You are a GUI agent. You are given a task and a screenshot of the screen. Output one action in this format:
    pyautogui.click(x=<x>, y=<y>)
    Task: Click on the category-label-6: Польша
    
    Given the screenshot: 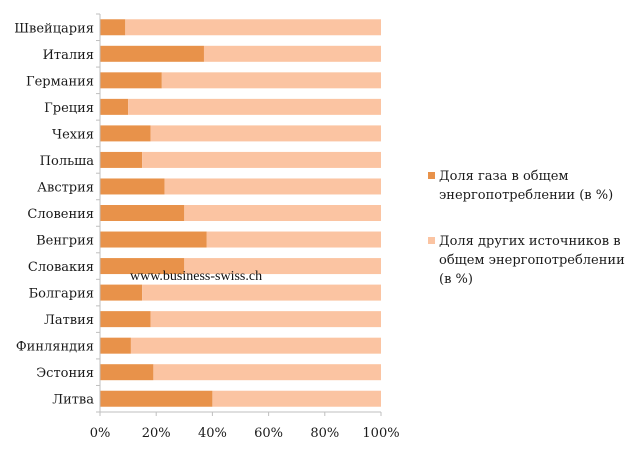 What is the action you would take?
    pyautogui.click(x=67, y=161)
    